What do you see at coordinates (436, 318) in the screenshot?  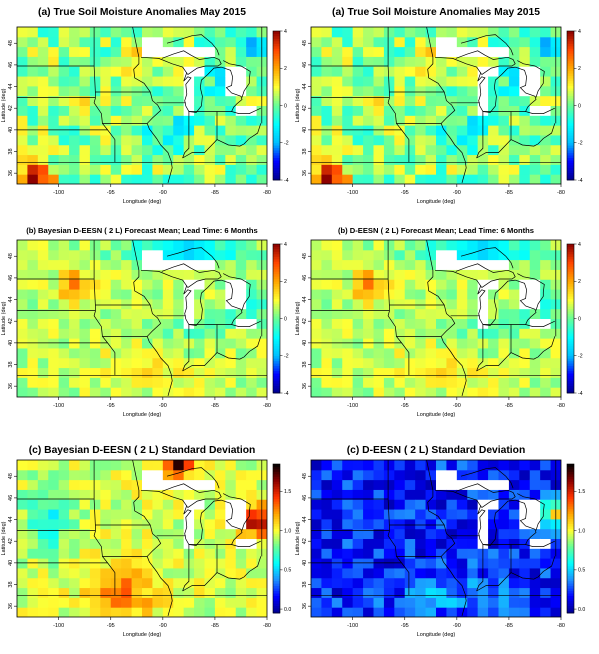 I see `plot-frame` at bounding box center [436, 318].